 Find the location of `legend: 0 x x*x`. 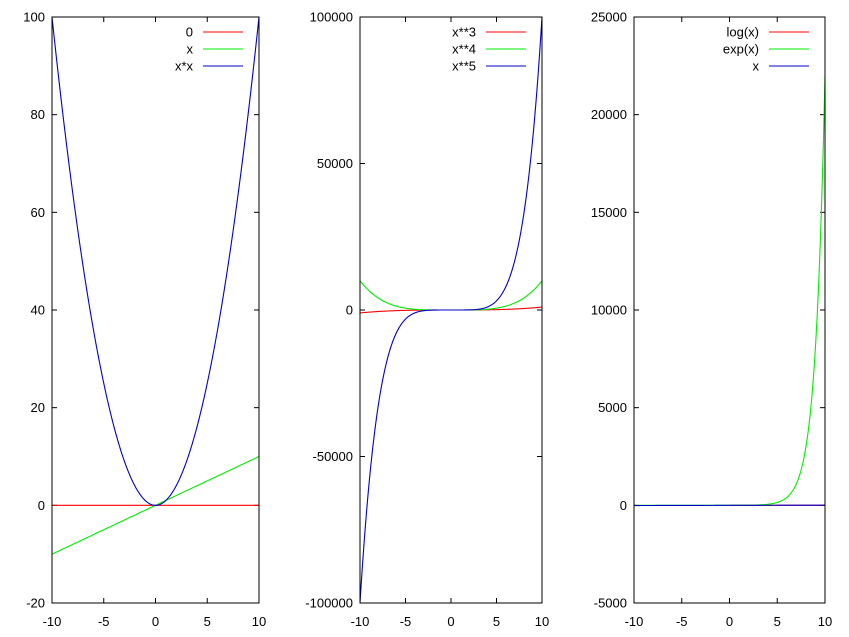

legend: 0 x x*x is located at coordinates (209, 49).